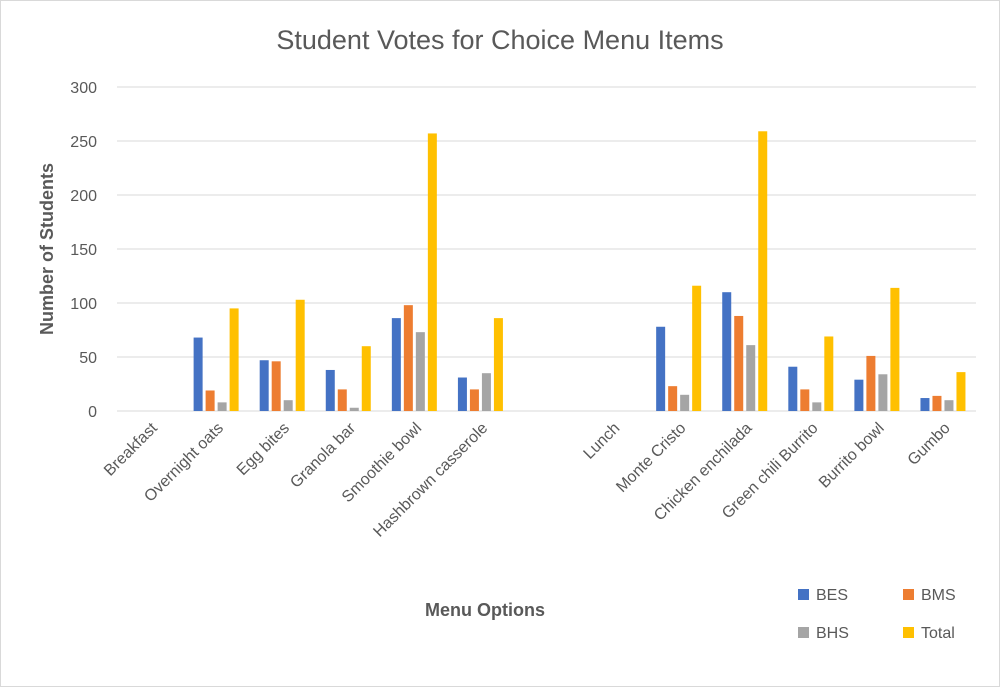  Describe the element at coordinates (83, 88) in the screenshot. I see `y-tick-label: 300` at that location.